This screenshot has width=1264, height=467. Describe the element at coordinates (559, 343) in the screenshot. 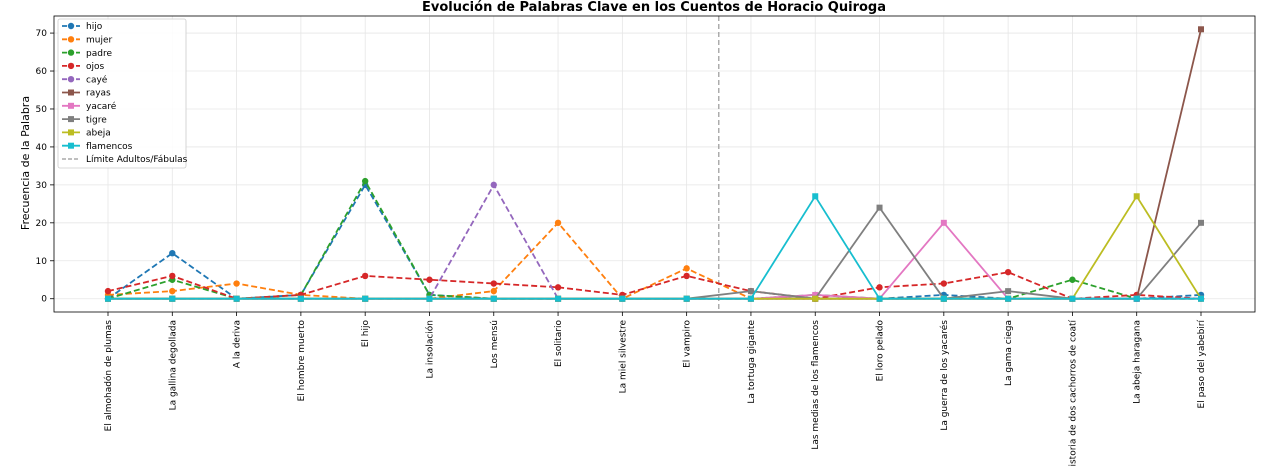

I see `x-tick-label: El solitario` at that location.